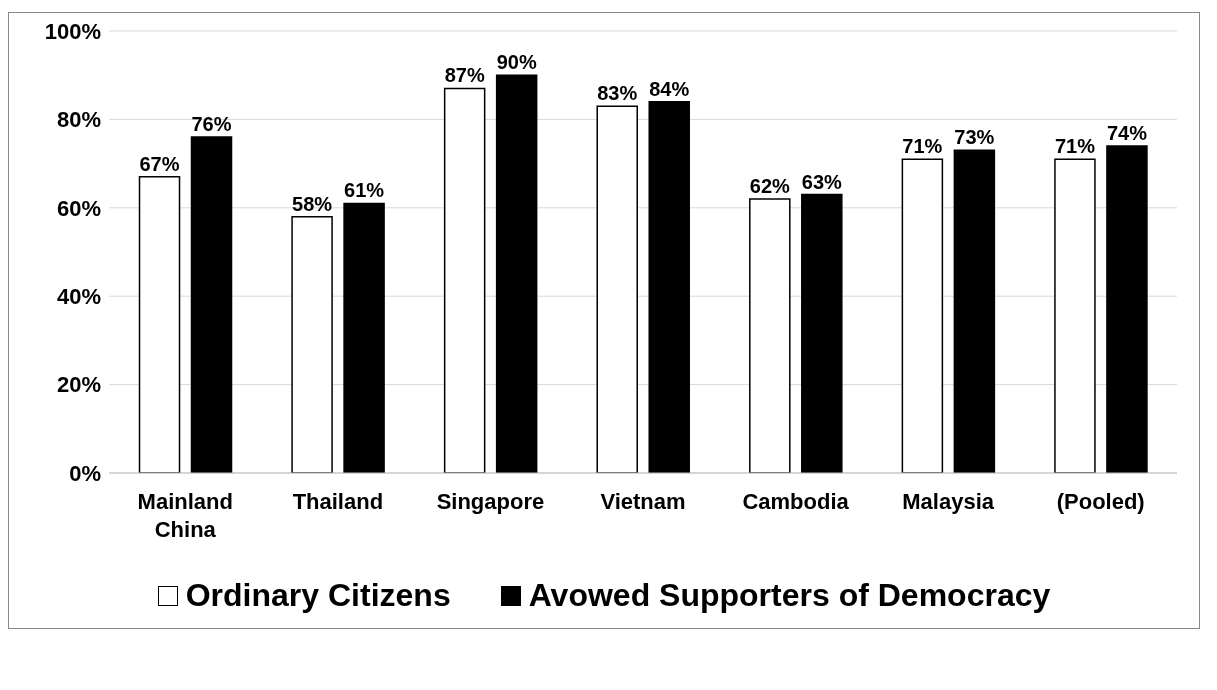 The height and width of the screenshot is (690, 1217). Describe the element at coordinates (1100, 501) in the screenshot. I see `x-tick-label: (Pooled)` at that location.